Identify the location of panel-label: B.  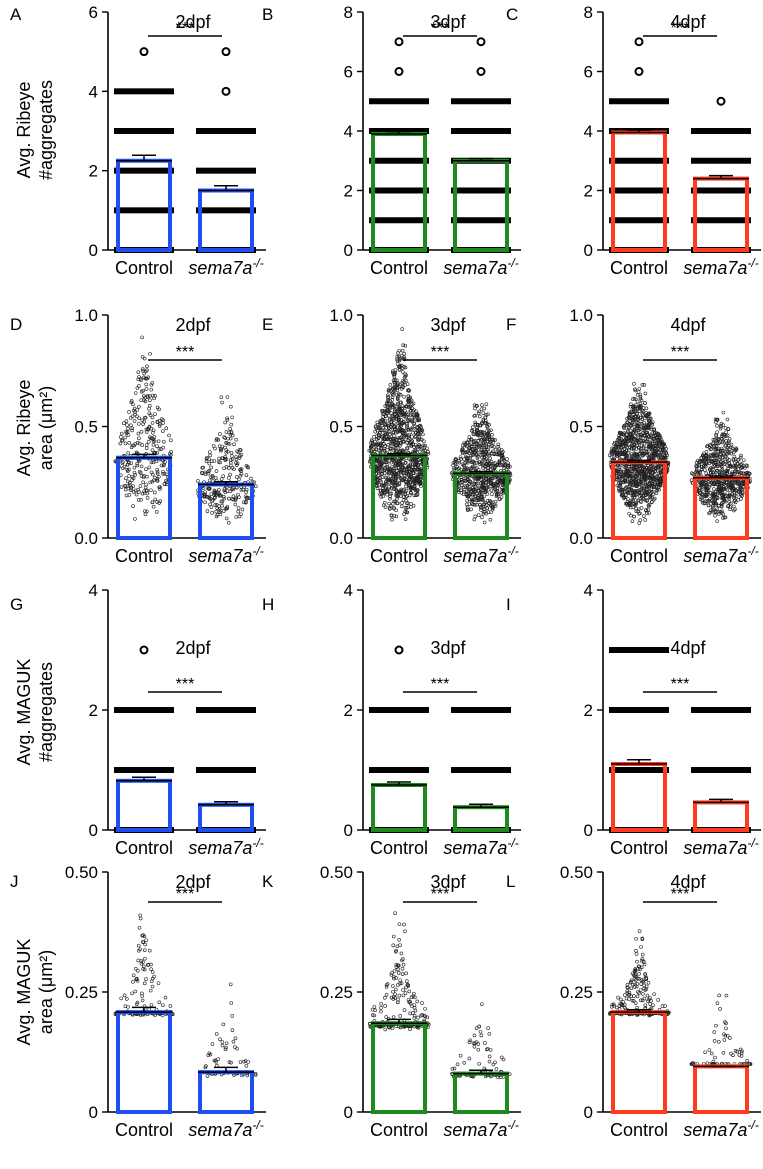
(267, 14).